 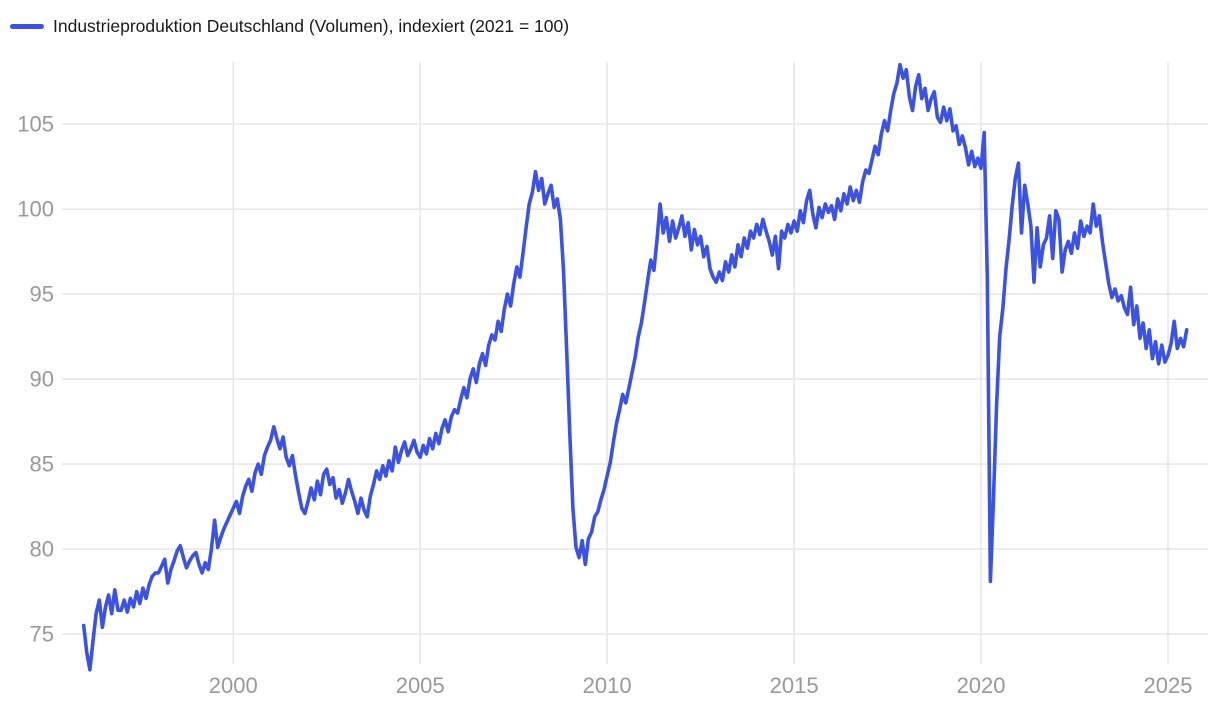 I want to click on y-axis-tick-label: 85, so click(x=42, y=464).